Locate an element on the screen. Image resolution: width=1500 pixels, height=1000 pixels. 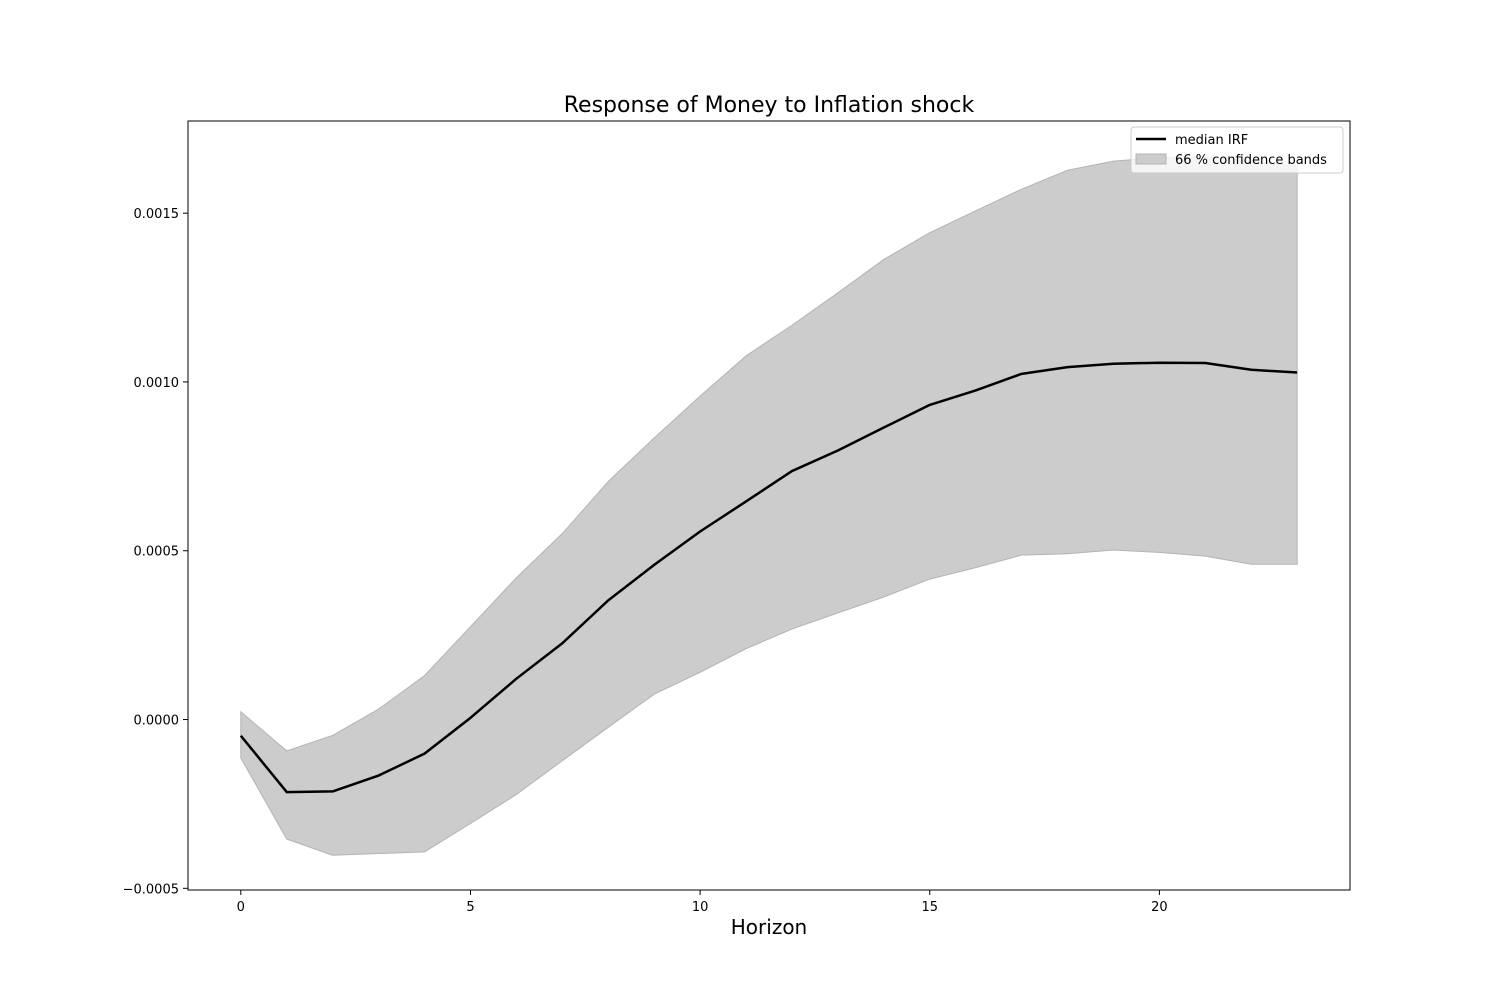
y-tick-label: 0.0000 is located at coordinates (157, 721).